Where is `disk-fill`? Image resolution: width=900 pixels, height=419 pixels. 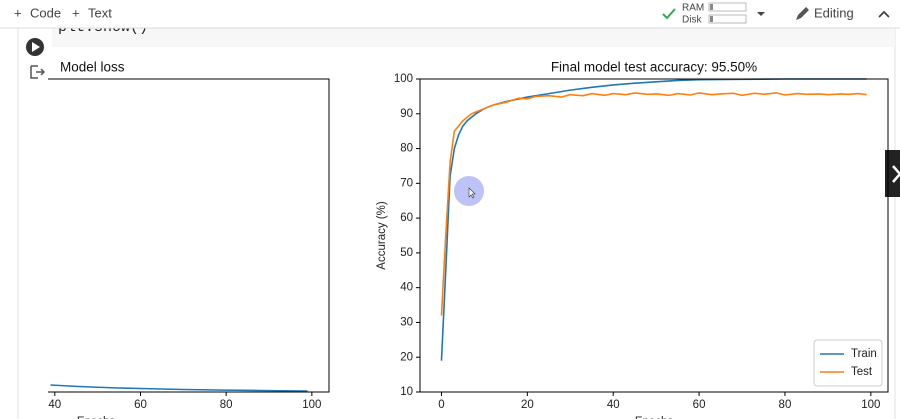
disk-fill is located at coordinates (711, 19).